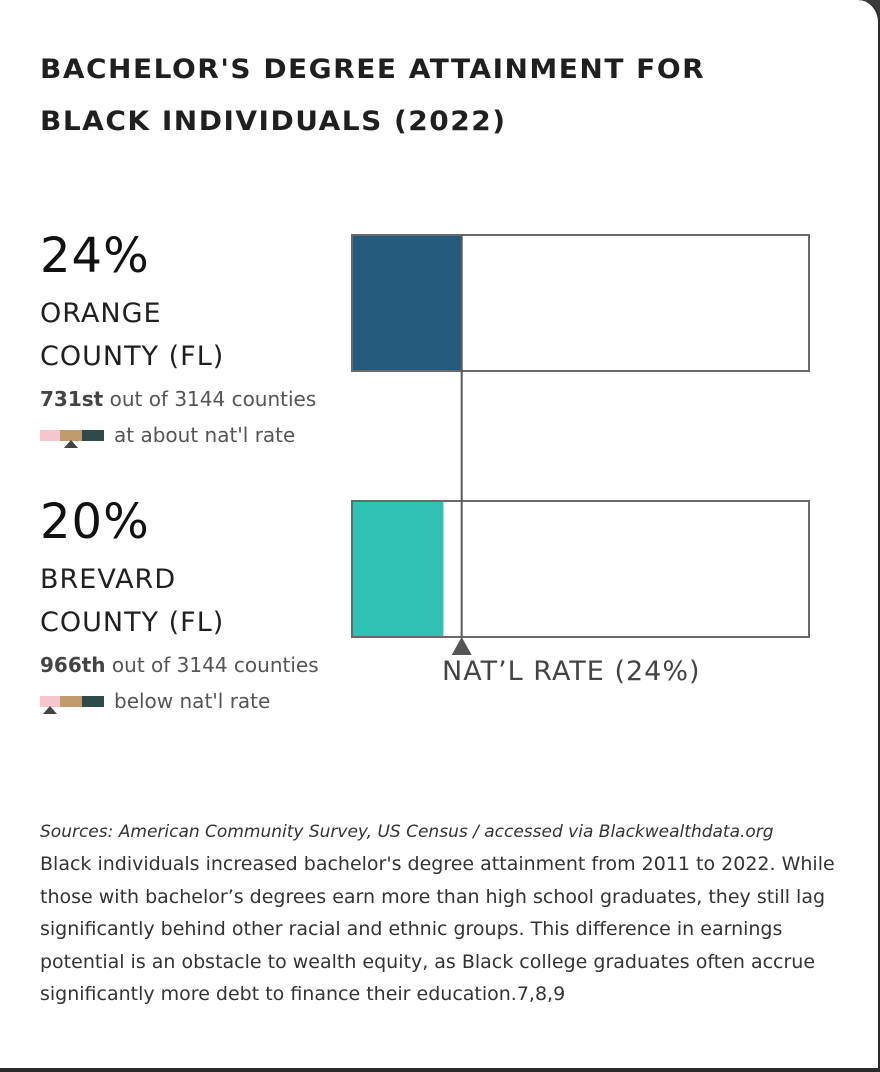 The height and width of the screenshot is (1072, 880). Describe the element at coordinates (95, 522) in the screenshot. I see `county-2-percent: 20%` at that location.